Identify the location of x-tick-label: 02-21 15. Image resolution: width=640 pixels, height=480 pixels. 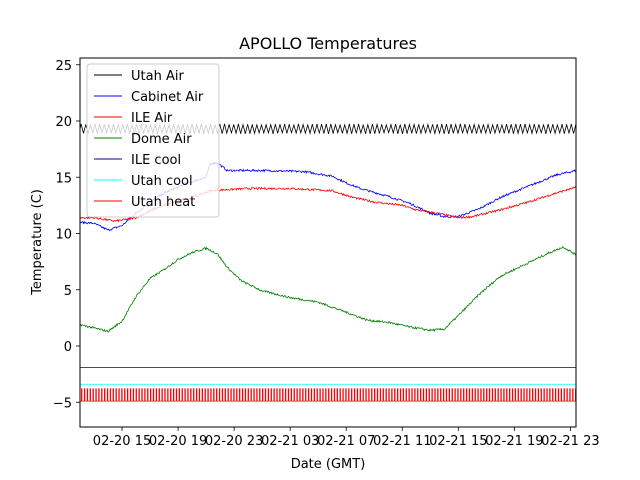
(458, 441).